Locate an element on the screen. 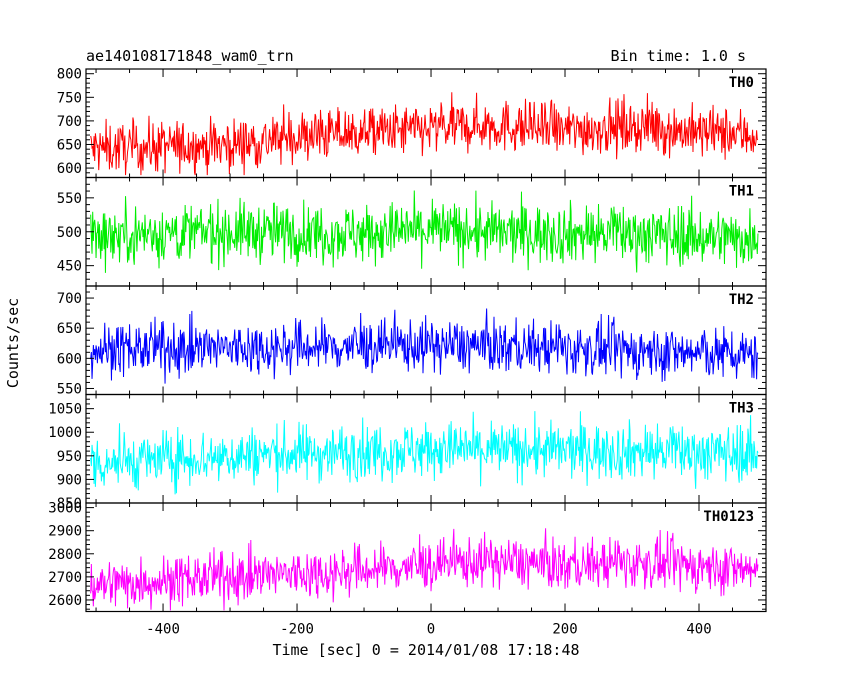 The image size is (850, 680). panel-th0123: 2600 2700 2800 2900 3000 TH0123 is located at coordinates (407, 557).